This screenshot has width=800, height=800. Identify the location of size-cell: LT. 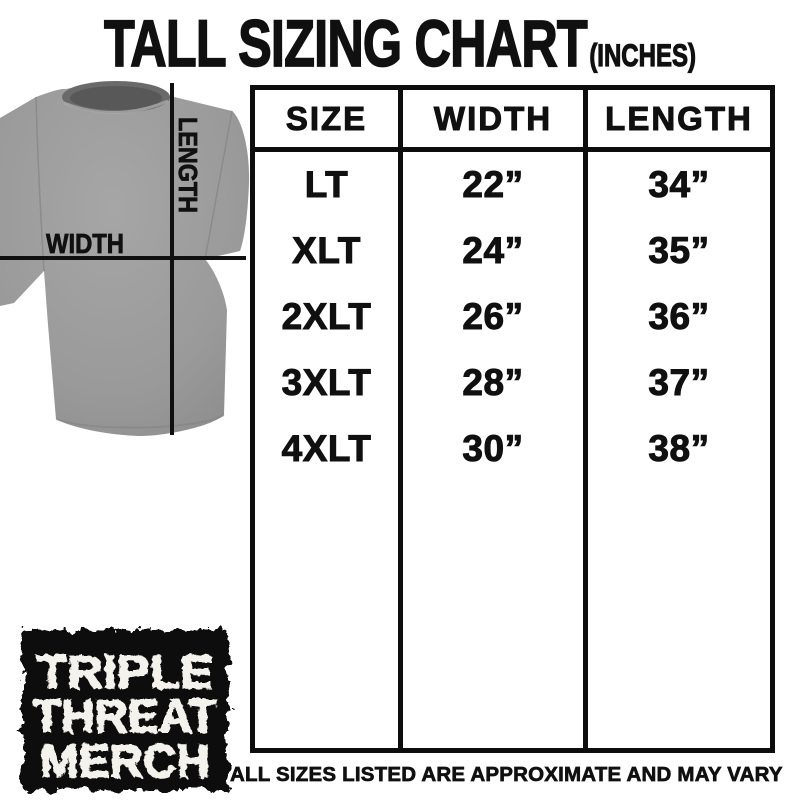
(326, 185).